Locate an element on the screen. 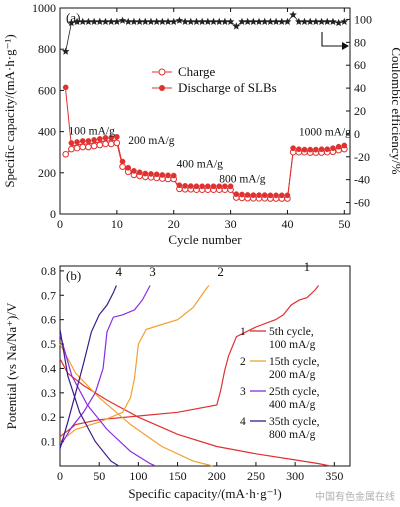 This screenshot has height=507, width=400. y-tick-label-b: 0.3 is located at coordinates (48, 393).